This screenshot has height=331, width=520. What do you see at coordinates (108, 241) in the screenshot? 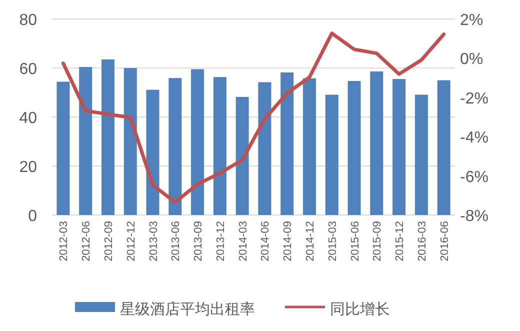
I see `x-tick-label: 2012-09` at bounding box center [108, 241].